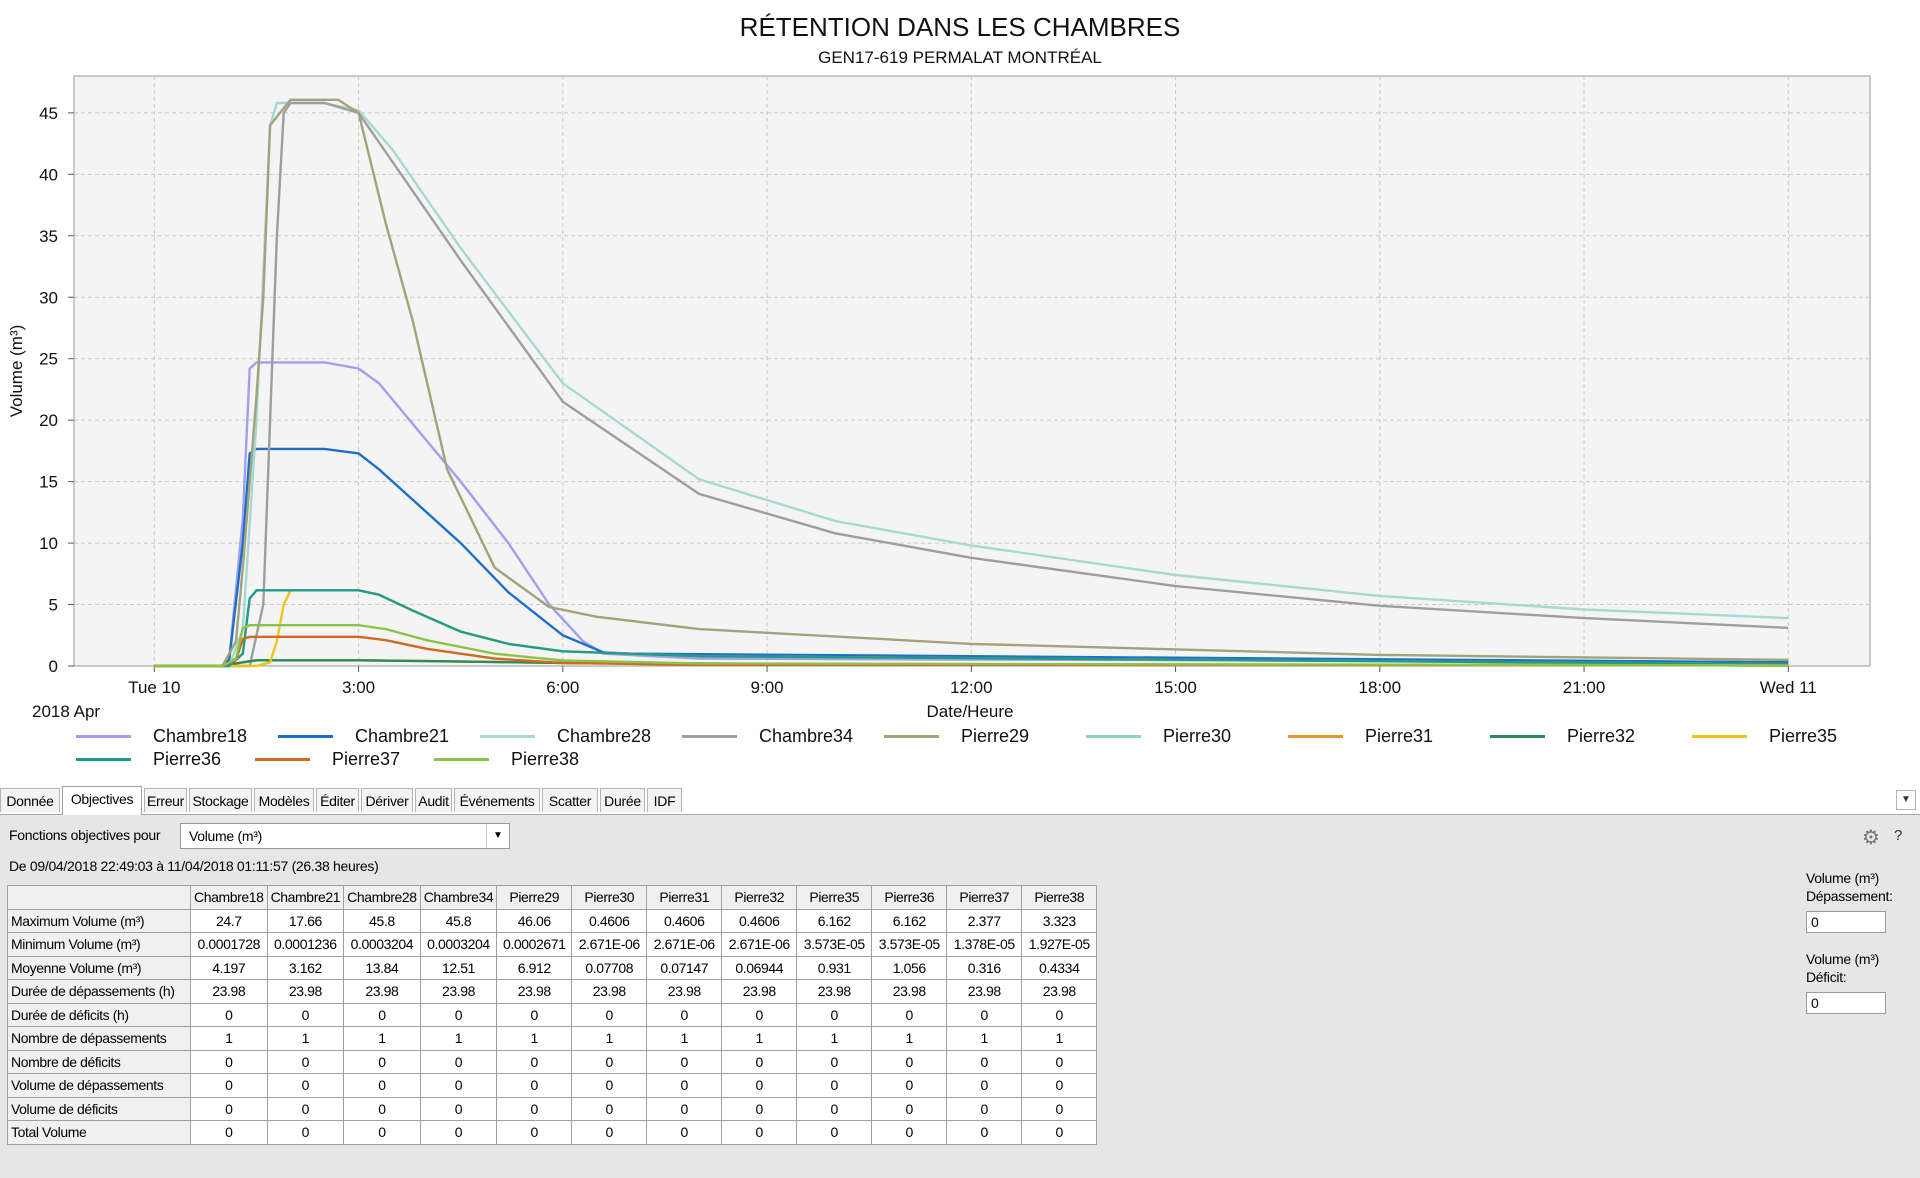 The width and height of the screenshot is (1920, 1178). What do you see at coordinates (664, 800) in the screenshot?
I see `tab-idf: IDF` at bounding box center [664, 800].